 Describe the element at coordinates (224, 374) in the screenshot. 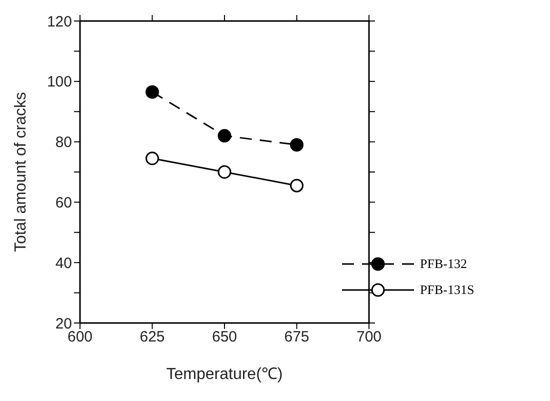

I see `x-axis-title: Temperature(℃)` at that location.